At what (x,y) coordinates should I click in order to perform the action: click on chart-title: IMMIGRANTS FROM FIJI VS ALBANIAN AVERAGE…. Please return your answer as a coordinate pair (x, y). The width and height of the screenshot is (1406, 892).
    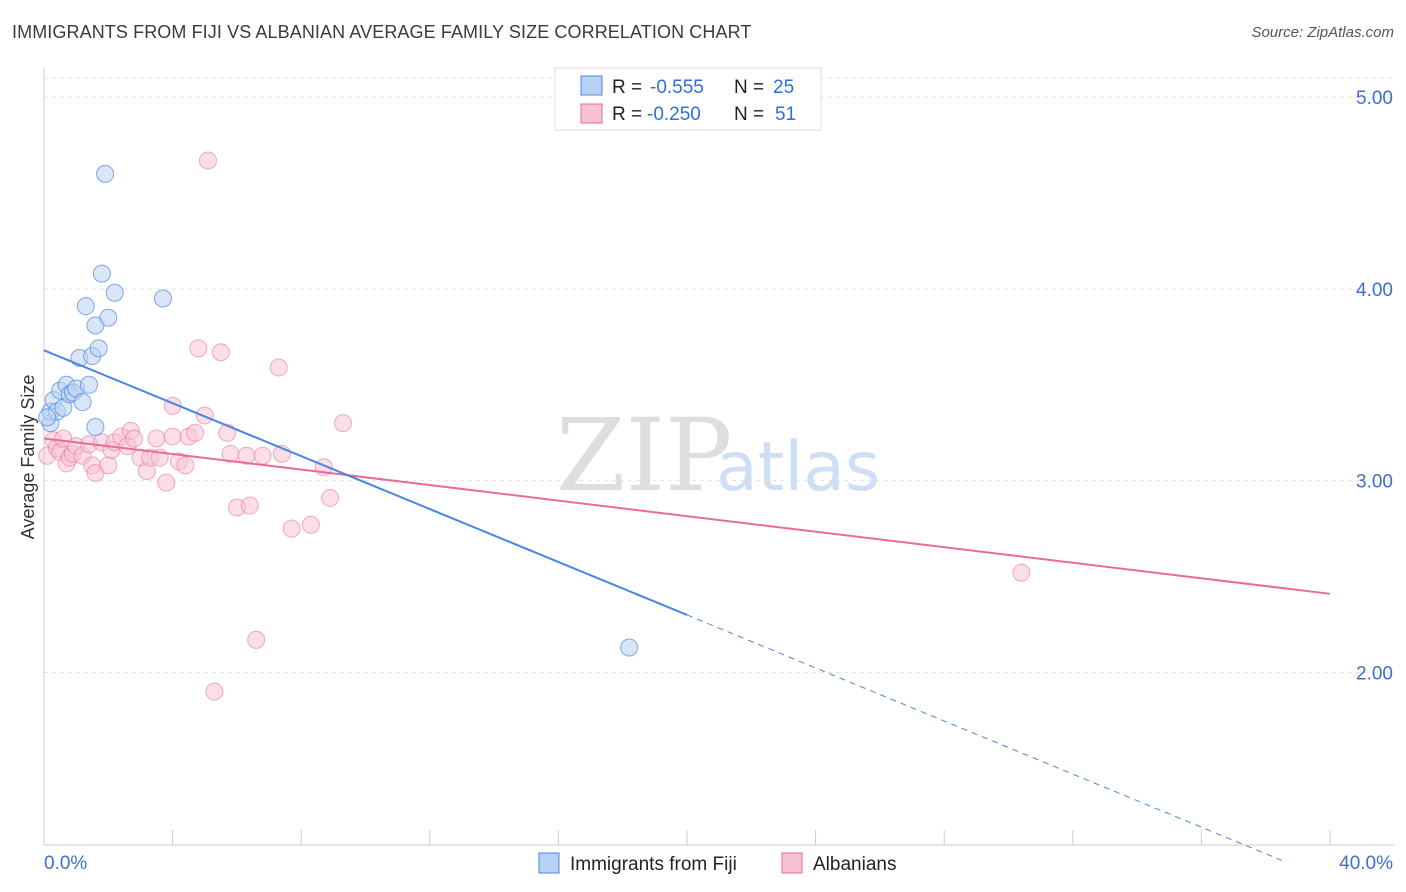
    Looking at the image, I should click on (382, 32).